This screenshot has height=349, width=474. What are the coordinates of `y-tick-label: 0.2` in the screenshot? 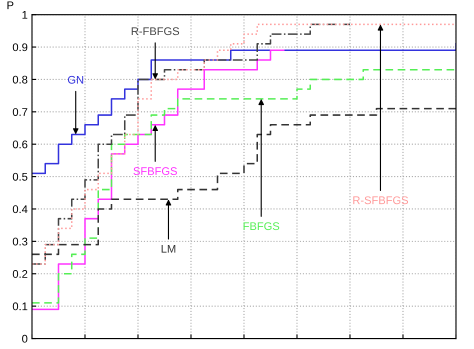 It's located at (20, 274).